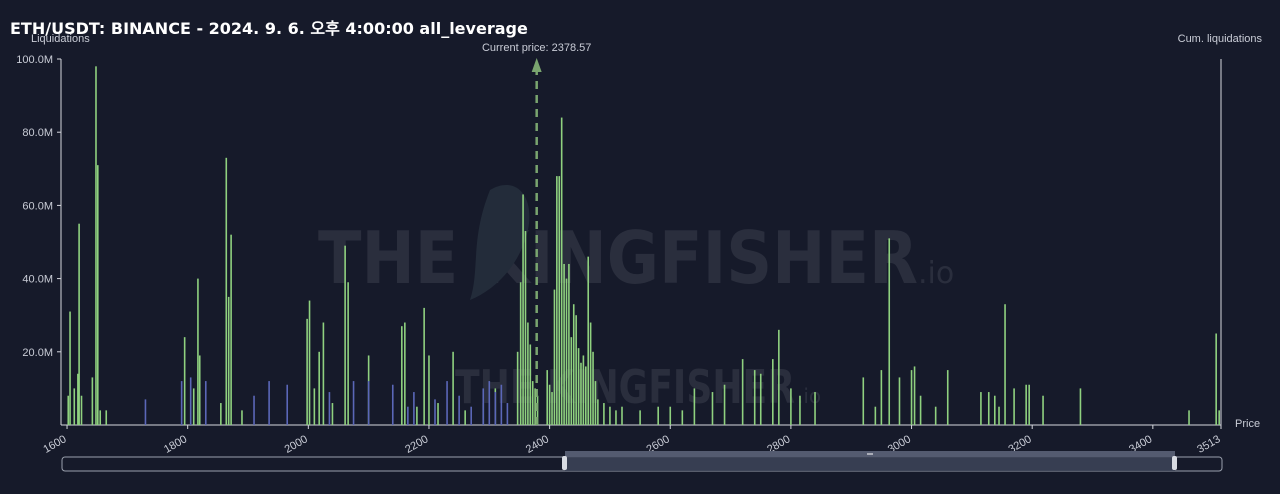  Describe the element at coordinates (642, 461) in the screenshot. I see `zoom-slider` at that location.